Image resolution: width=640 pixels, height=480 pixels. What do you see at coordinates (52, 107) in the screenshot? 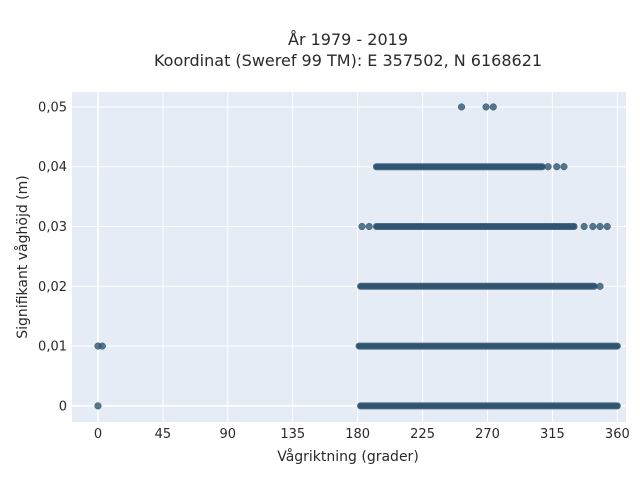
I see `y-tick-label: 0,05` at bounding box center [52, 107].